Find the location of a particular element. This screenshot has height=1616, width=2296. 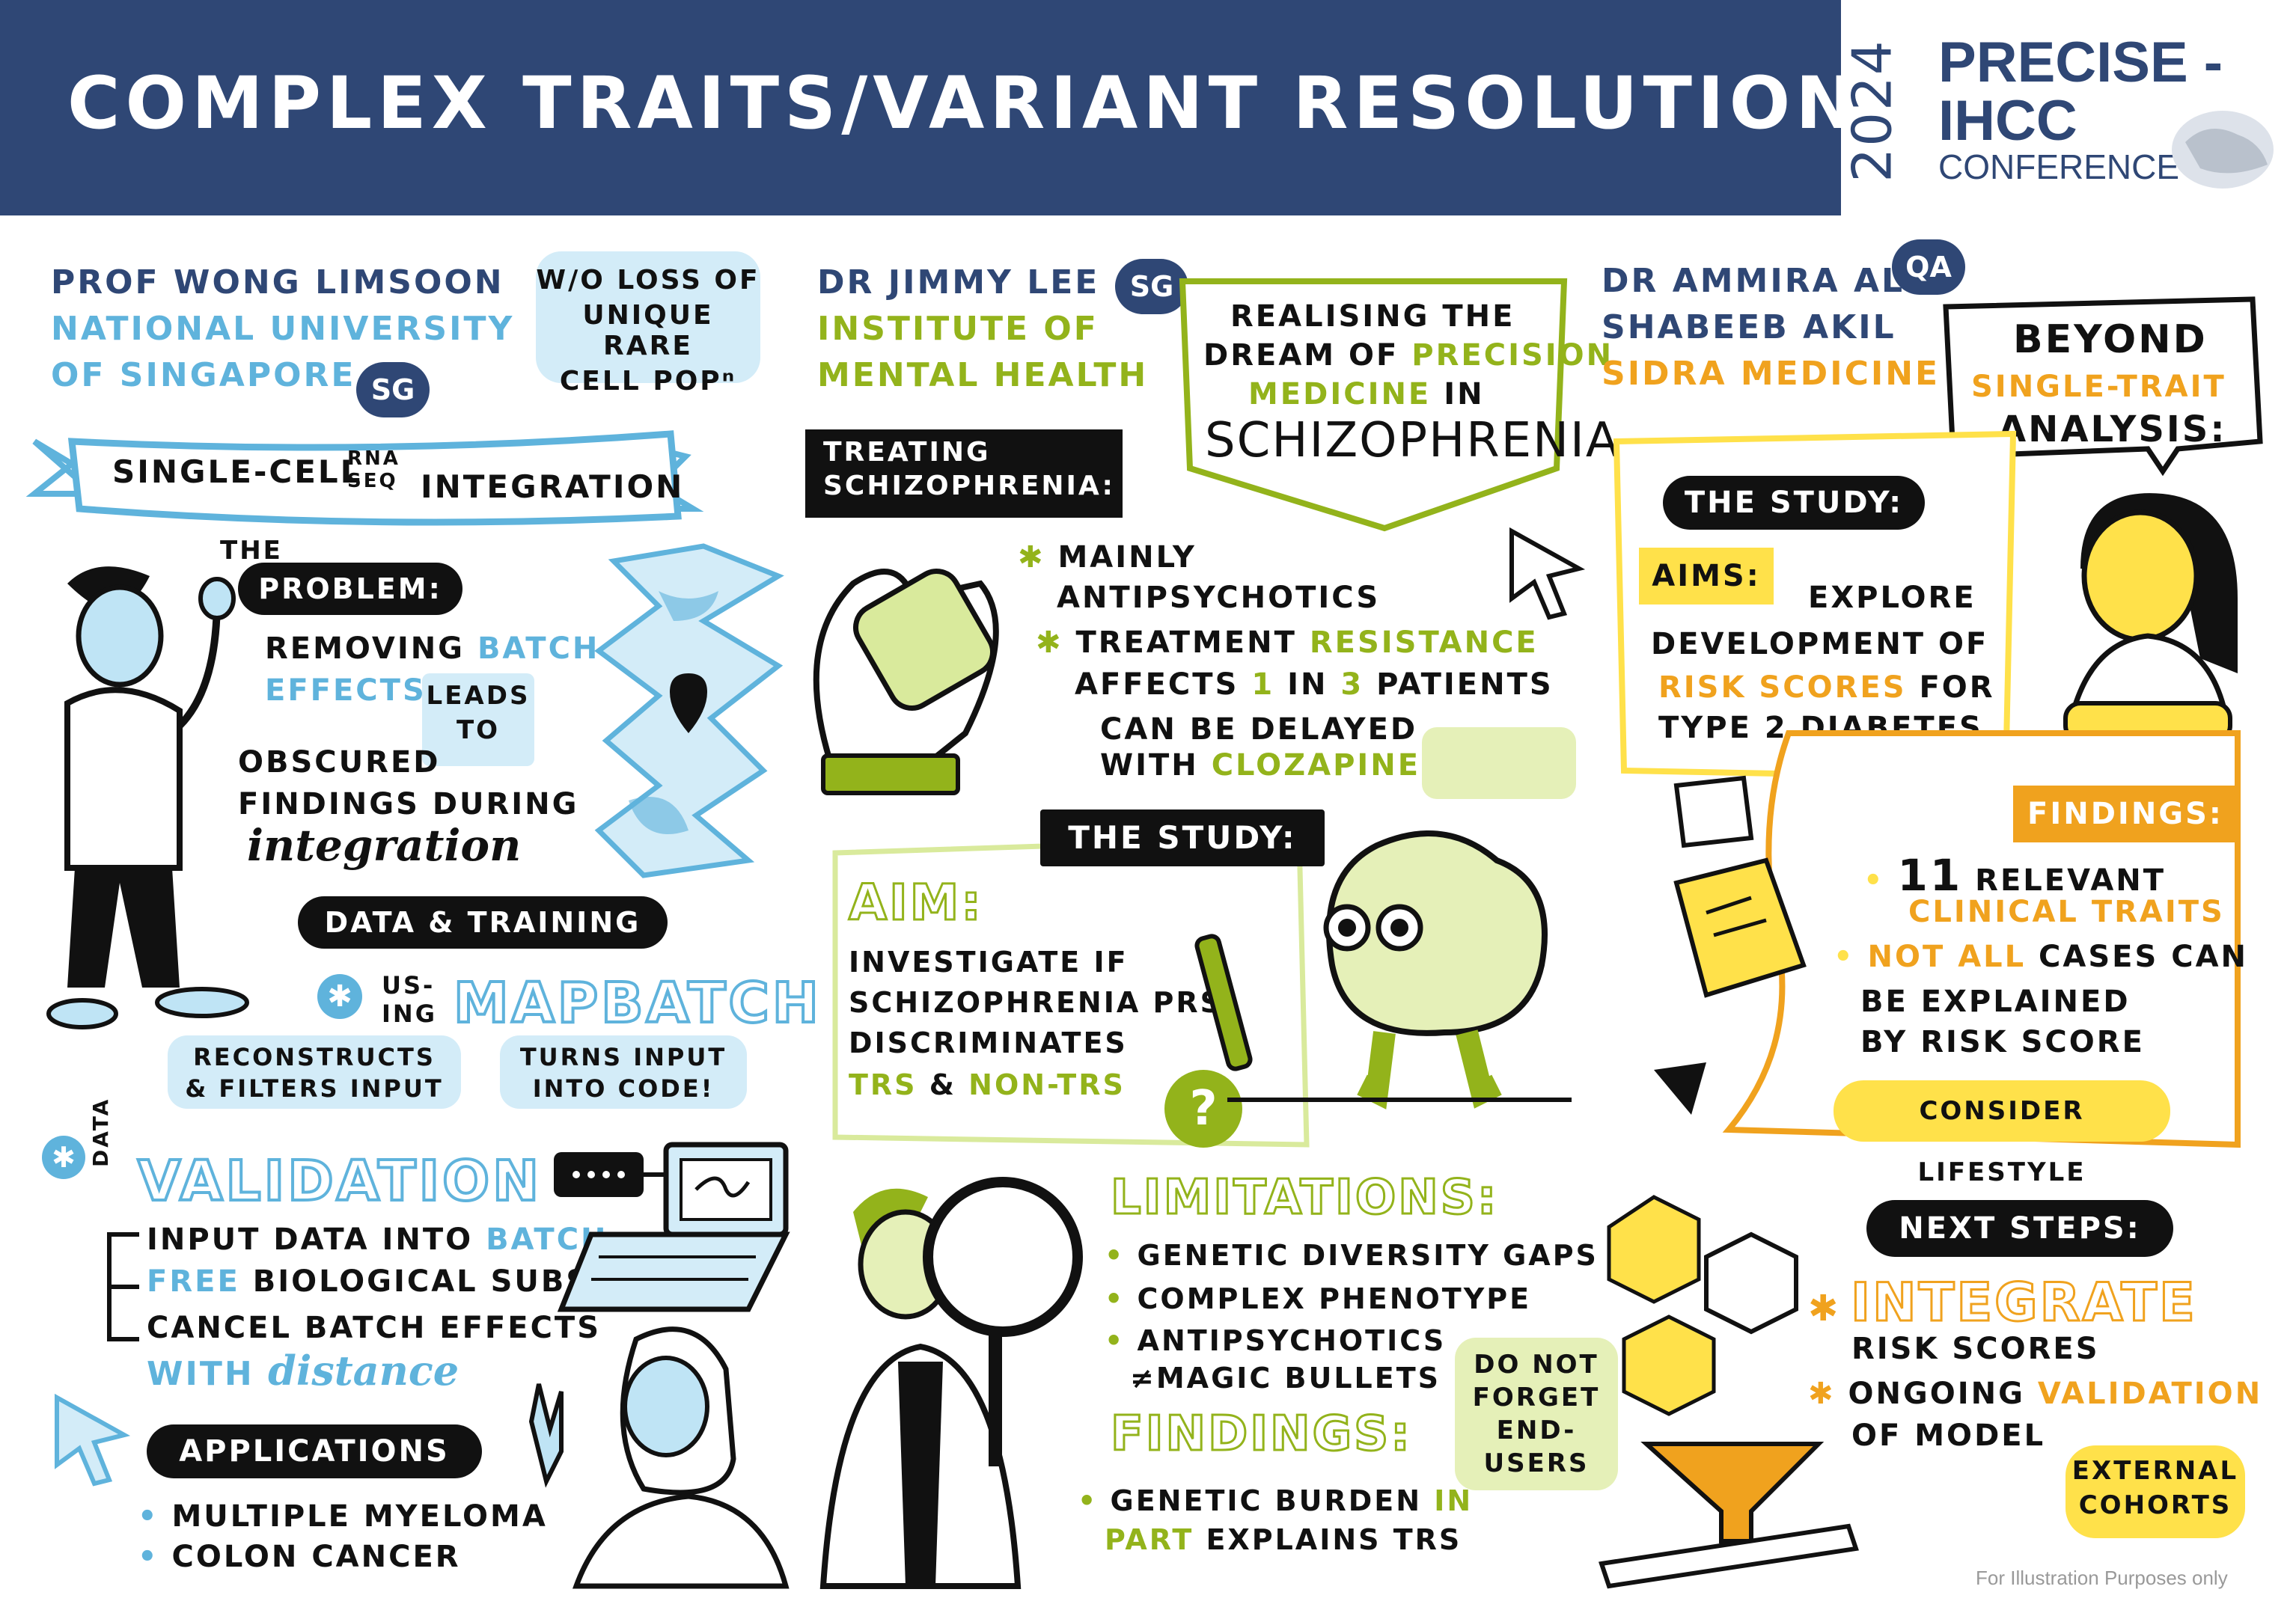

country-badge-sg: SG is located at coordinates (393, 389).